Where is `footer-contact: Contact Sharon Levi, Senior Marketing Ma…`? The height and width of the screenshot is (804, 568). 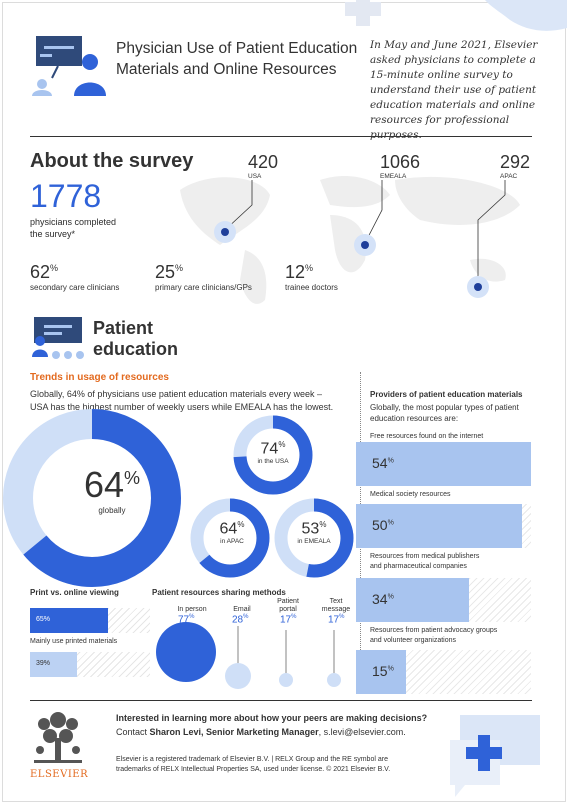 footer-contact: Contact Sharon Levi, Senior Marketing Ma… is located at coordinates (261, 732).